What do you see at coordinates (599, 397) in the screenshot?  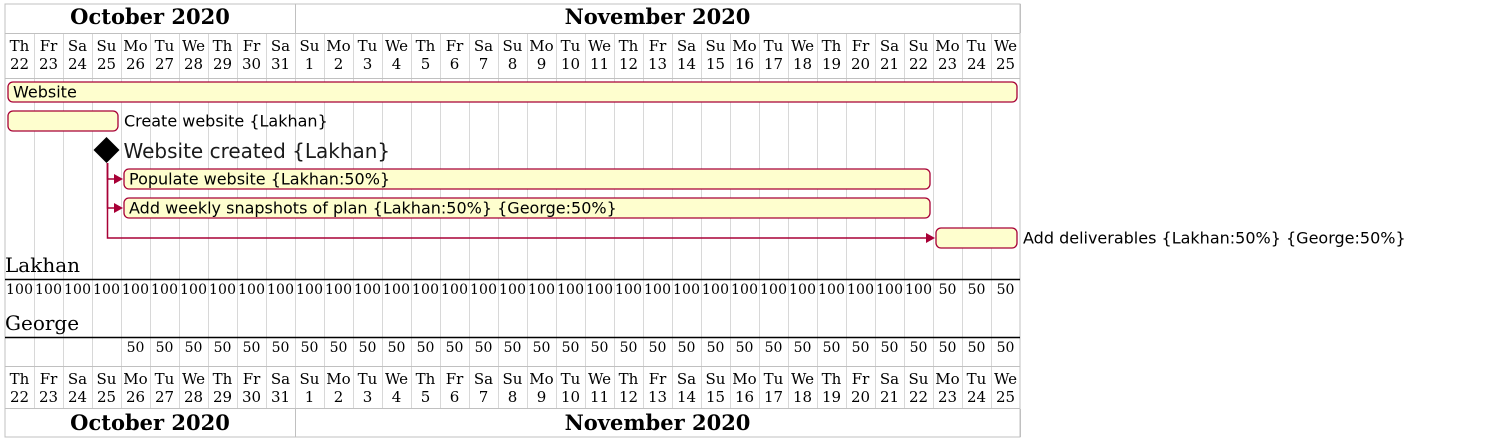 I see `day-number-label: 11` at bounding box center [599, 397].